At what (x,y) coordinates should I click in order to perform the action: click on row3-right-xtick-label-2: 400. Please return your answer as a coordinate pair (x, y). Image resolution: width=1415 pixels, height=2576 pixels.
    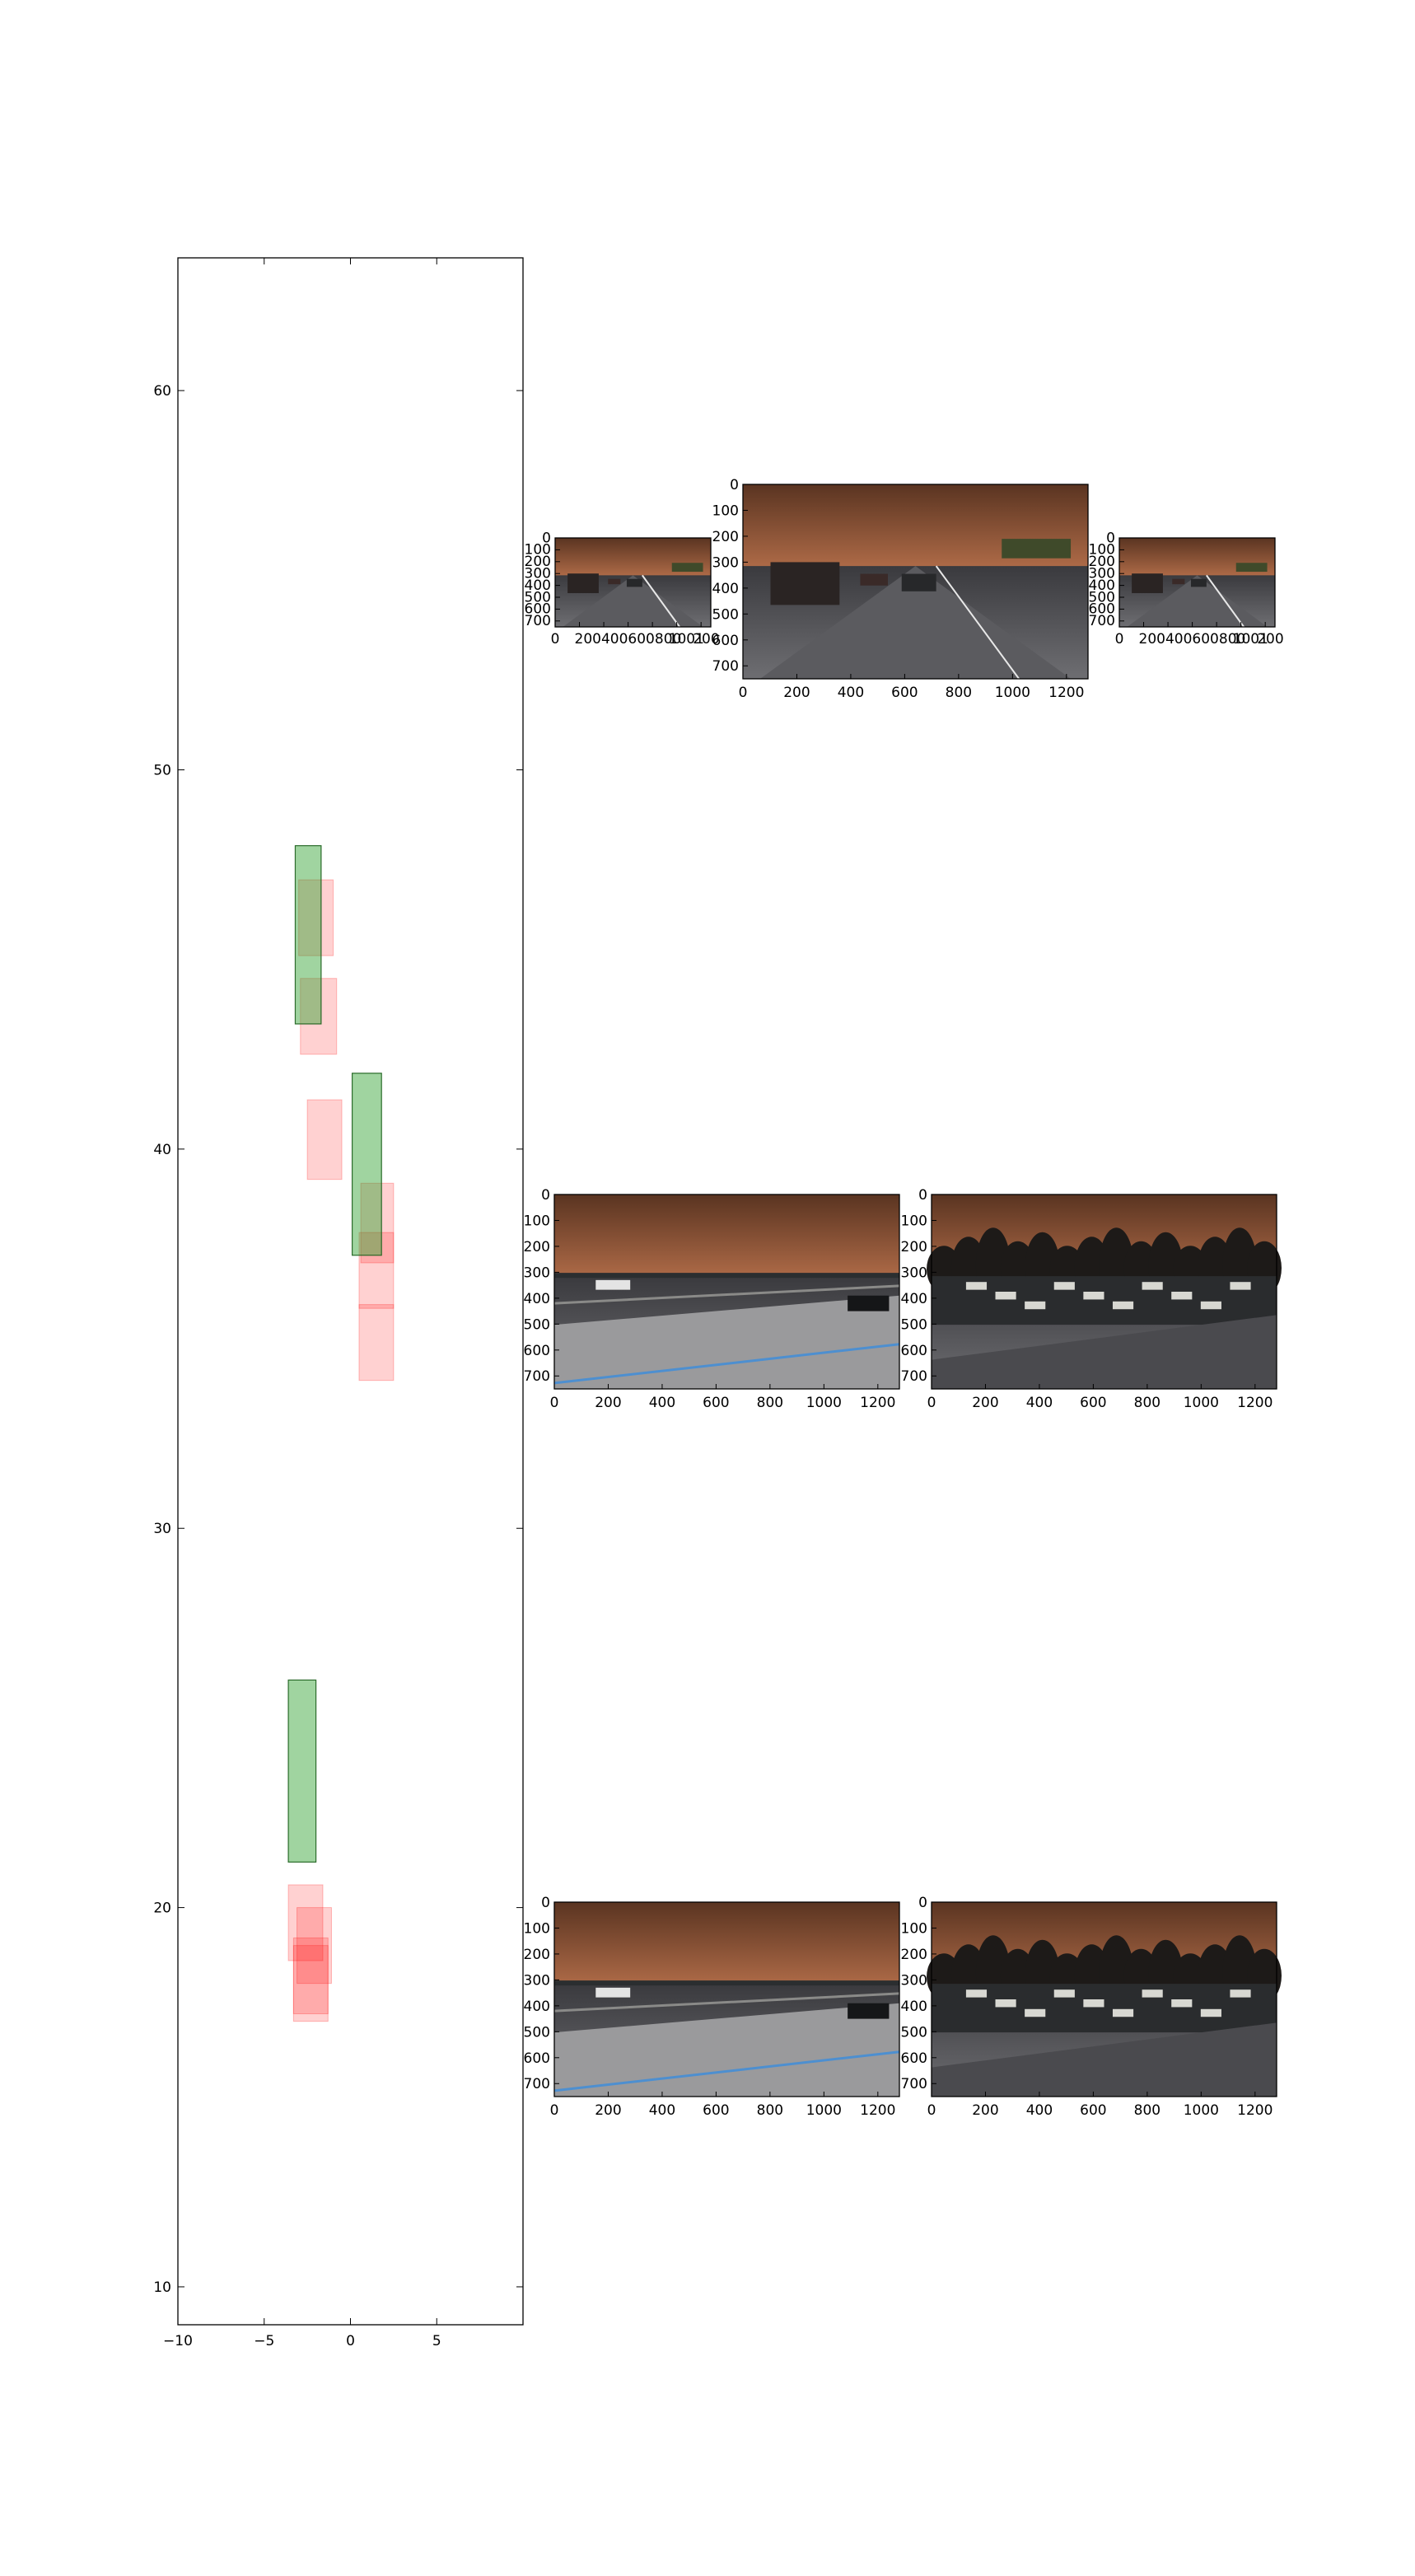
    Looking at the image, I should click on (1039, 2110).